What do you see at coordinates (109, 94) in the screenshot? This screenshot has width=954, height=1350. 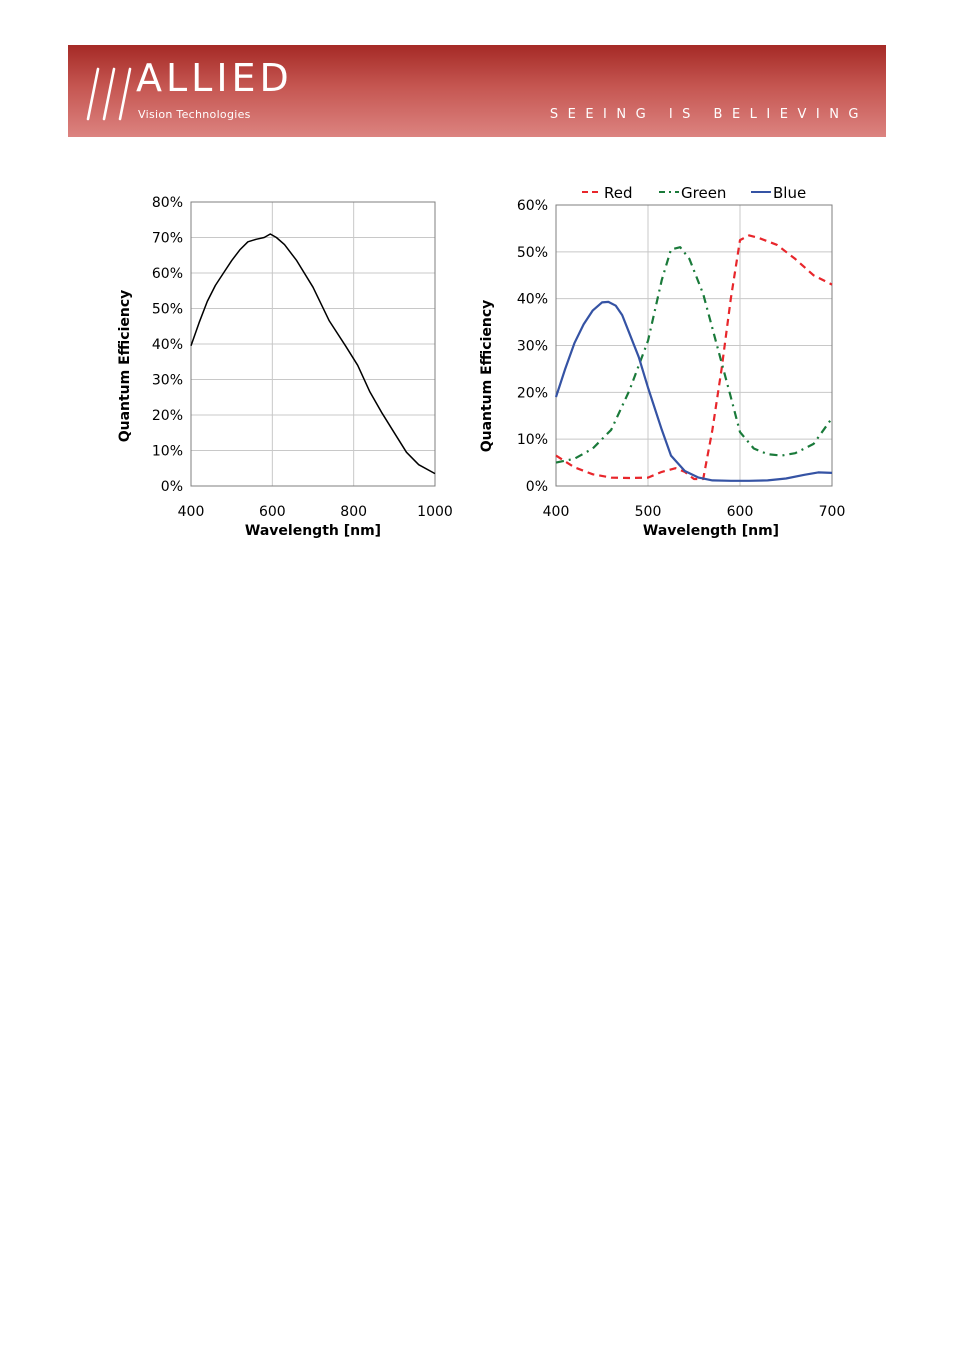 I see `triple-slash-logo-icon` at bounding box center [109, 94].